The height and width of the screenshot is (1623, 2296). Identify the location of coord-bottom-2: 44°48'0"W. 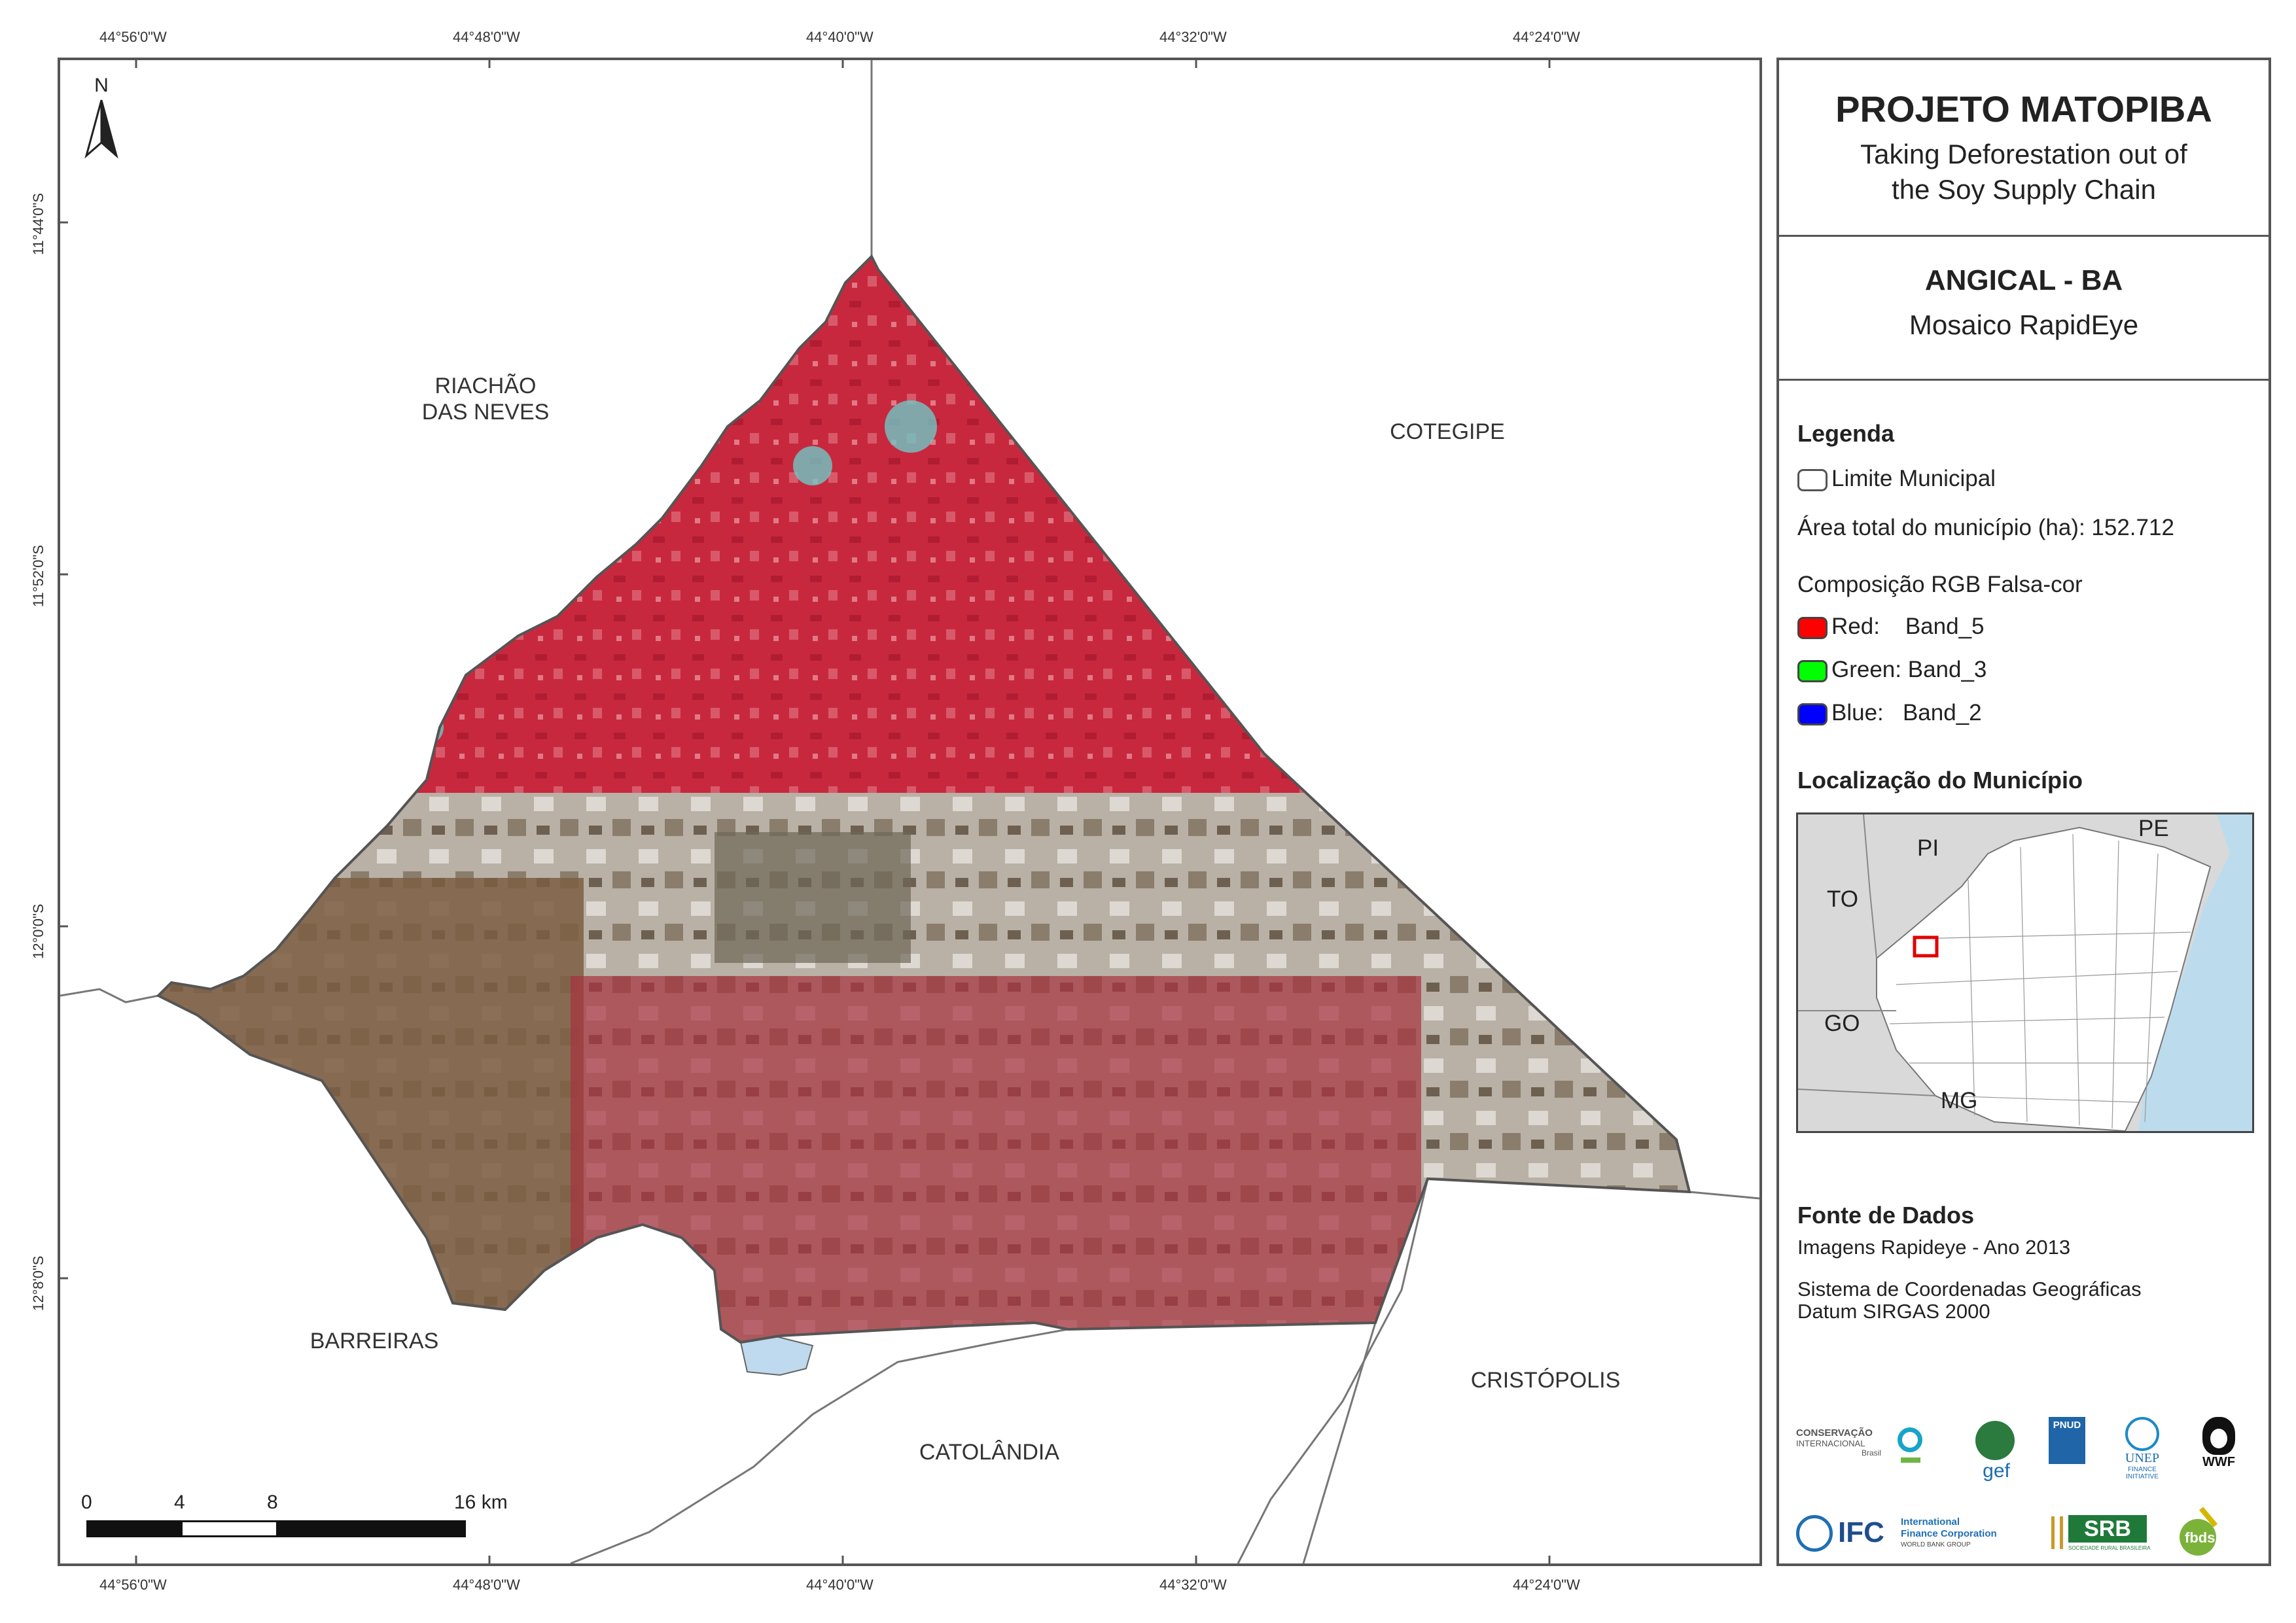
(486, 1585).